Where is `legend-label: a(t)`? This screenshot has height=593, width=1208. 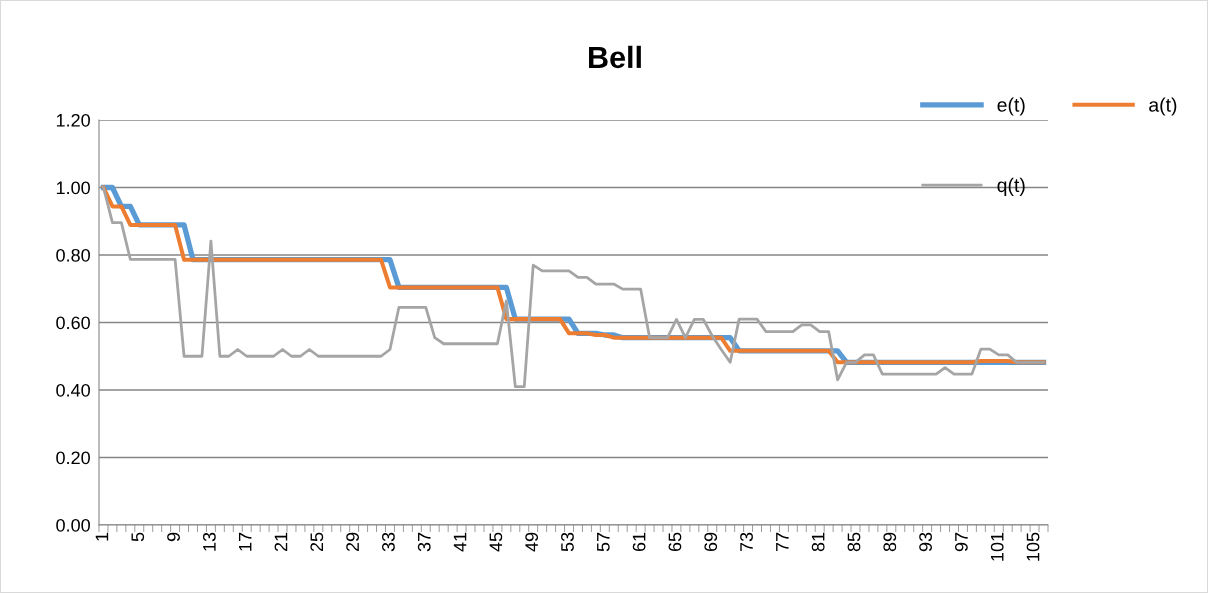 legend-label: a(t) is located at coordinates (1163, 106).